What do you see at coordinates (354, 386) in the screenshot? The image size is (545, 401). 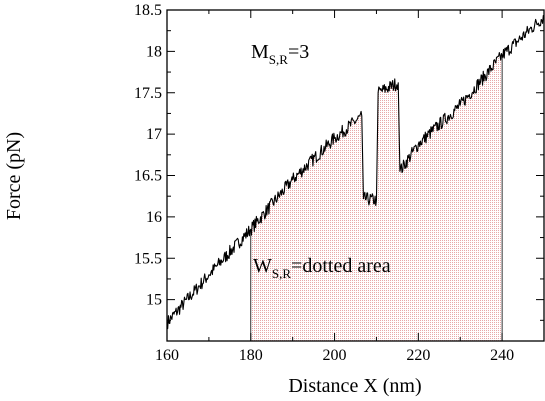 I see `x-axis-title: Distance X (nm)` at bounding box center [354, 386].